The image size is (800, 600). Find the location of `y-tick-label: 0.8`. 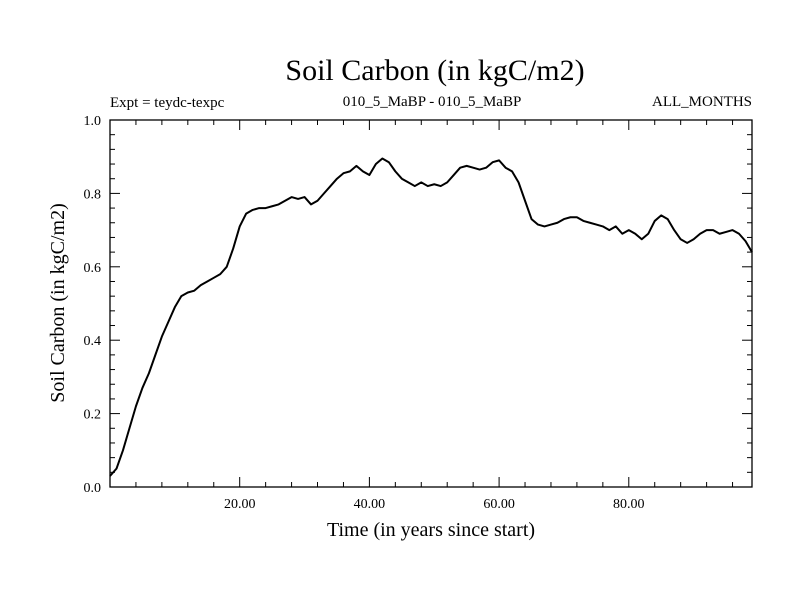

y-tick-label: 0.8 is located at coordinates (93, 194).